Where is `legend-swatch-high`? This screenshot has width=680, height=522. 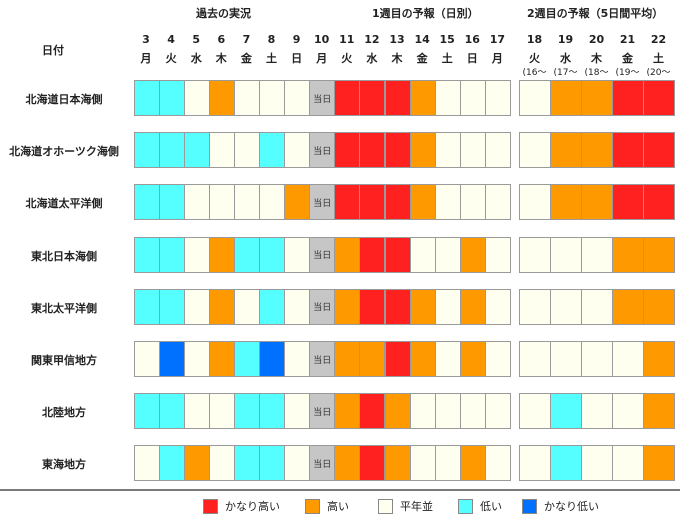 legend-swatch-high is located at coordinates (312, 506).